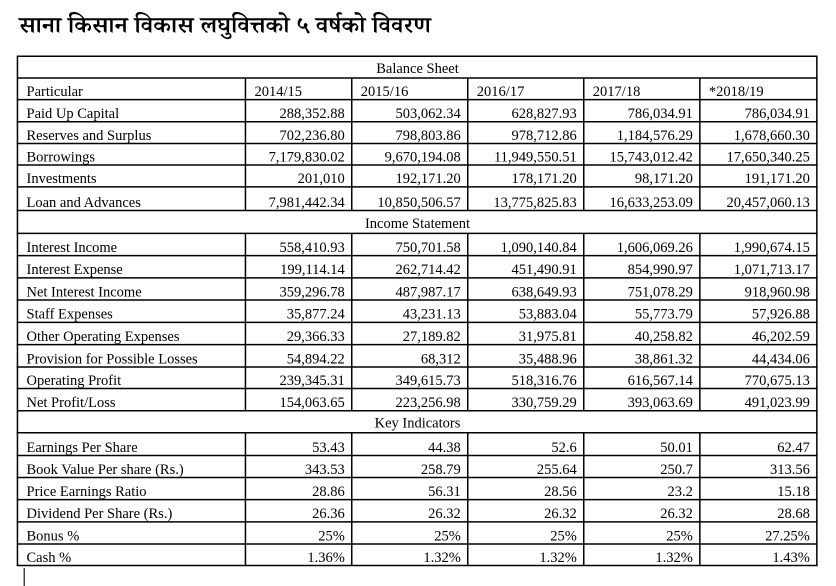 The width and height of the screenshot is (836, 586). I want to click on svg-text: 7,981,442.34, so click(307, 203).